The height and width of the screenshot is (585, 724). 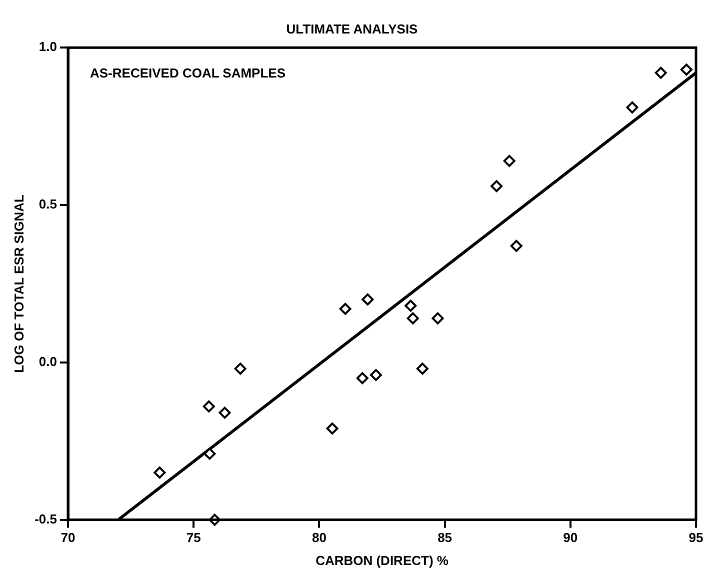 I want to click on annotation: AS-RECEIVED COAL SAMPLES, so click(x=188, y=73).